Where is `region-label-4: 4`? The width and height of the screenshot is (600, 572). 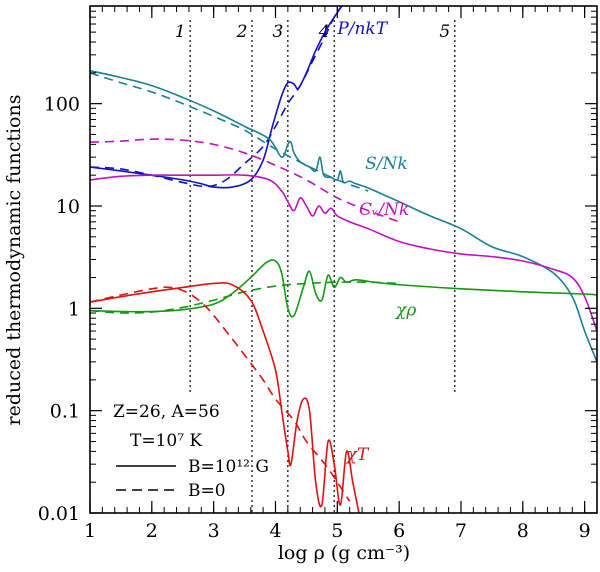 region-label-4: 4 is located at coordinates (324, 32).